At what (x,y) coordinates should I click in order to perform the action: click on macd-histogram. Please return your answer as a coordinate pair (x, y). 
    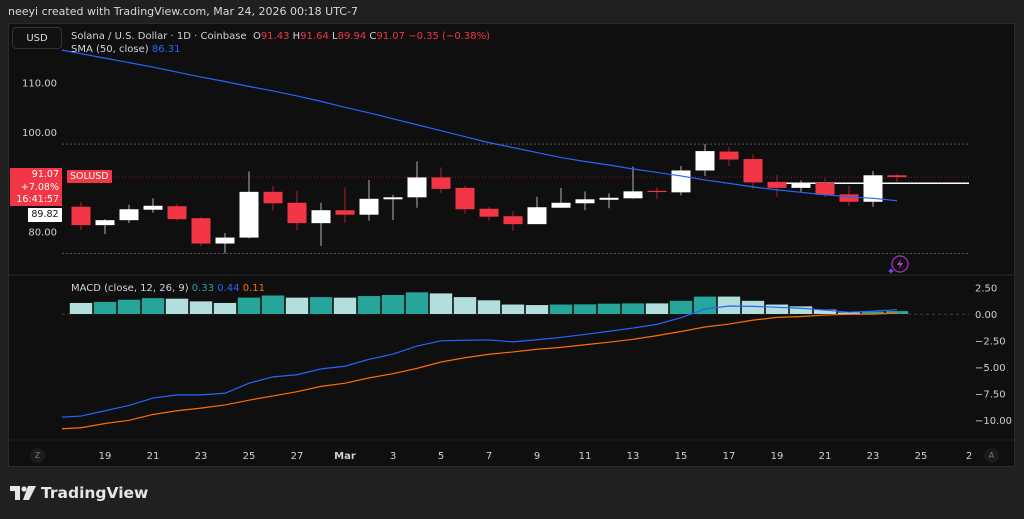
    Looking at the image, I should click on (489, 303).